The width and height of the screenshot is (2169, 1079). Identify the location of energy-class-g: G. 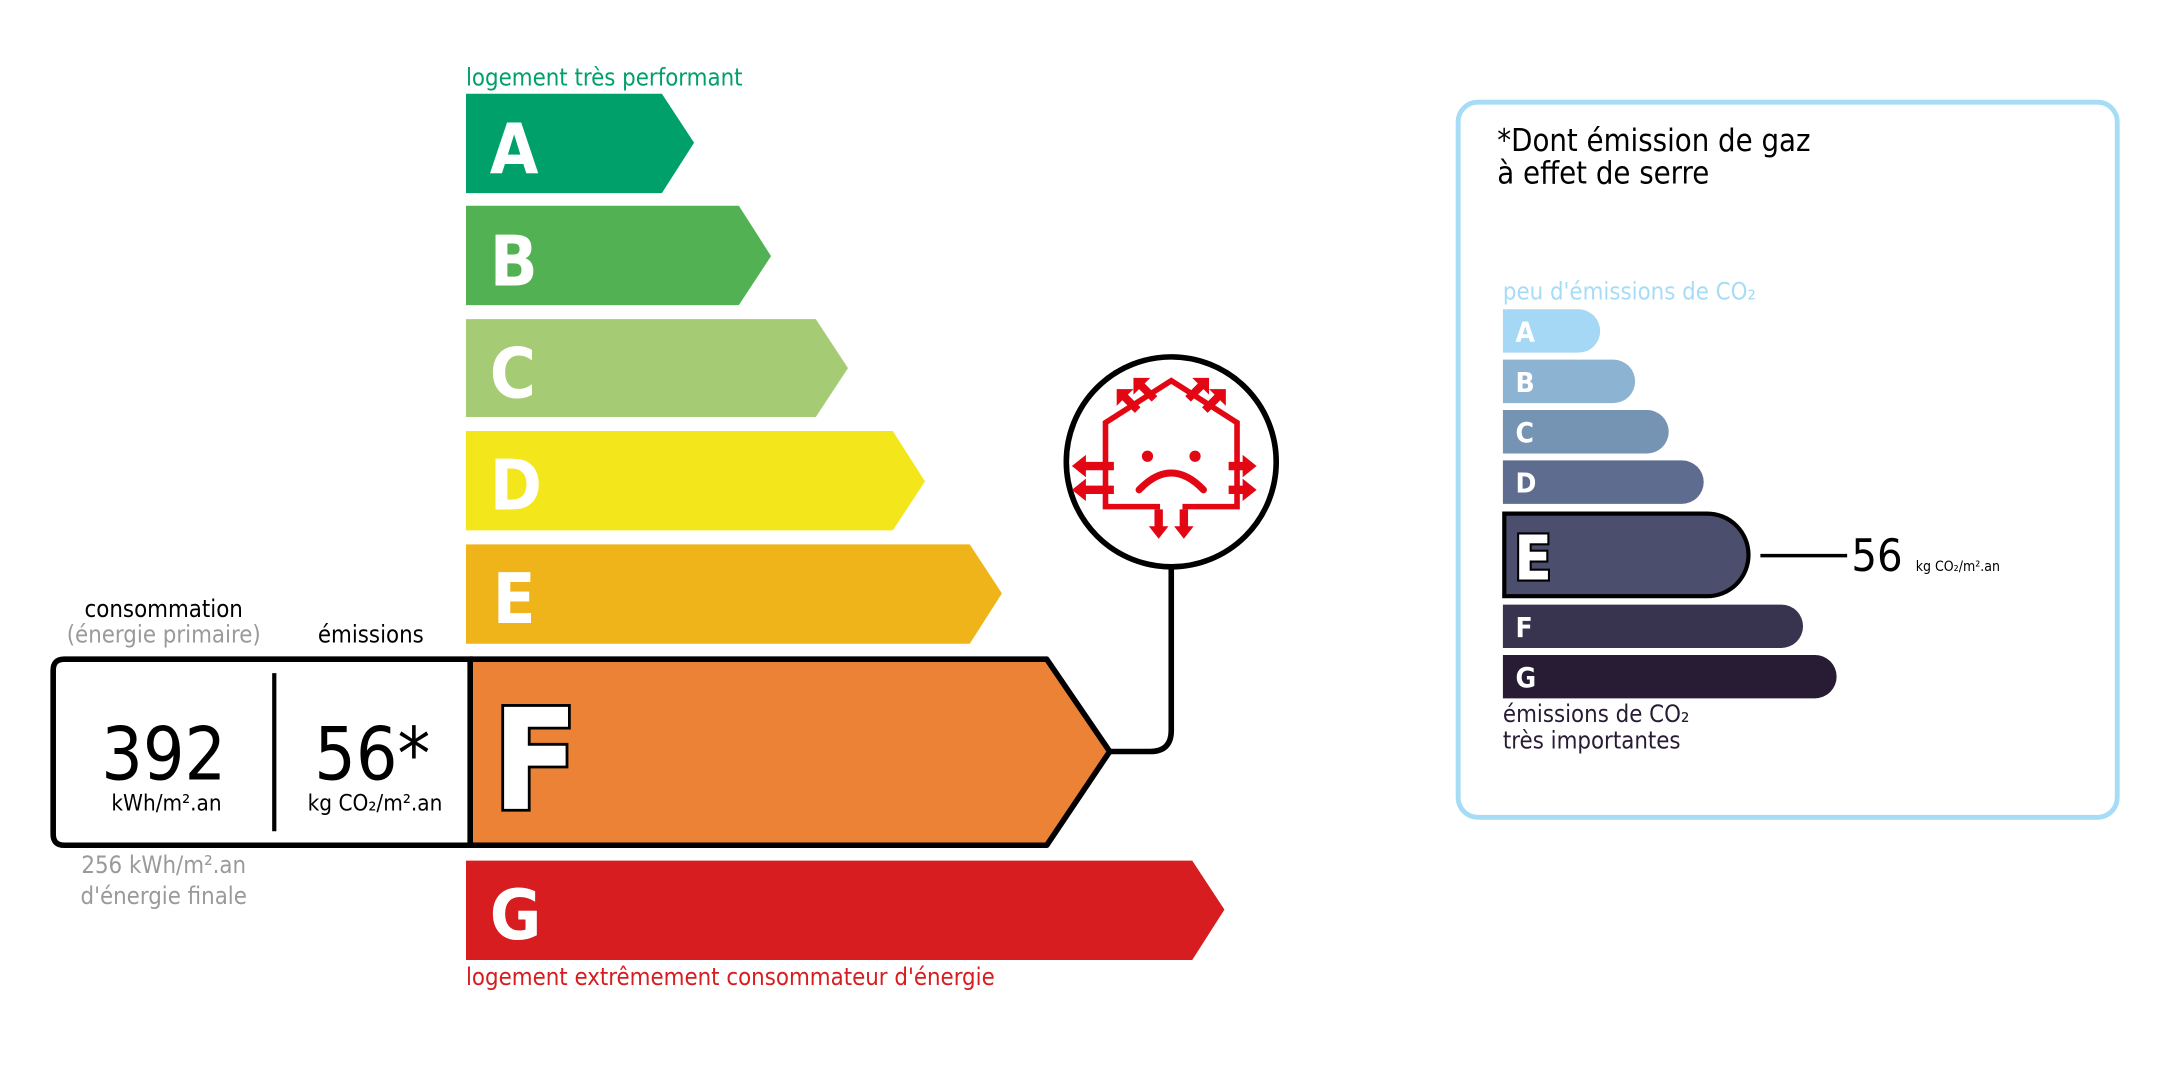
(845, 910).